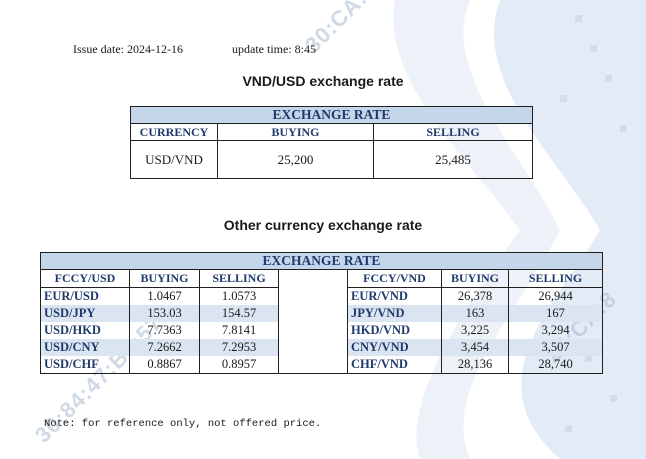 Image resolution: width=646 pixels, height=459 pixels. I want to click on selling-cell: 7.2953, so click(239, 347).